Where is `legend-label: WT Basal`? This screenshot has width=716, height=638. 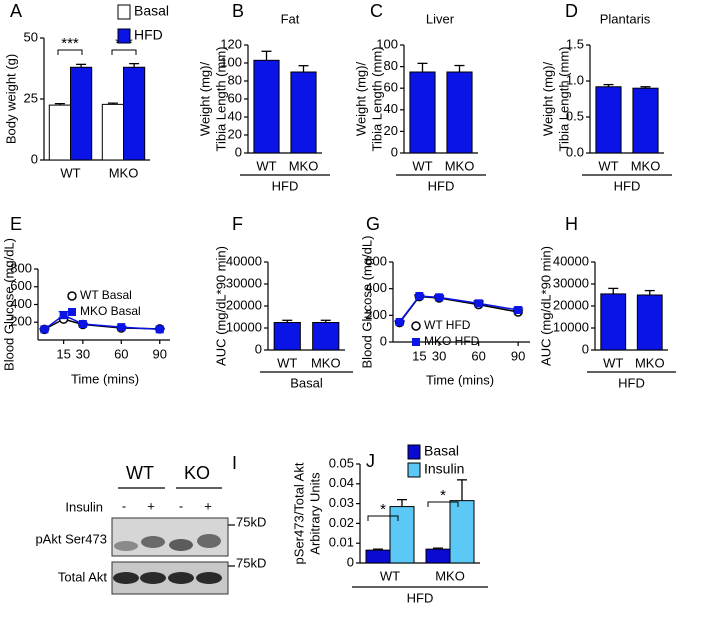 legend-label: WT Basal is located at coordinates (106, 295).